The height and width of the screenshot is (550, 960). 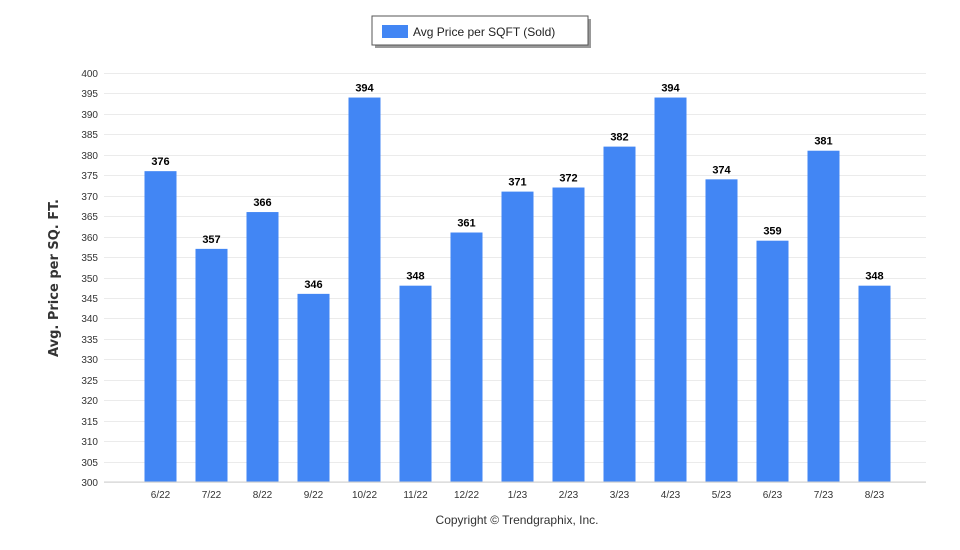 What do you see at coordinates (89, 258) in the screenshot?
I see `y-tick-label: 355` at bounding box center [89, 258].